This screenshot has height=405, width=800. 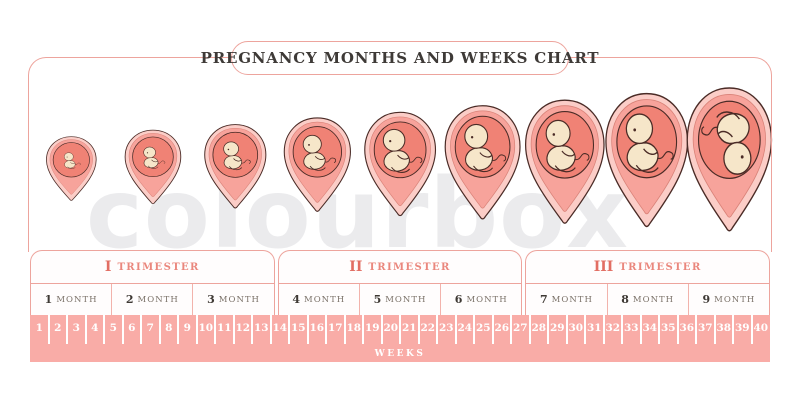 What do you see at coordinates (169, 338) in the screenshot?
I see `week-cell-8: 8` at bounding box center [169, 338].